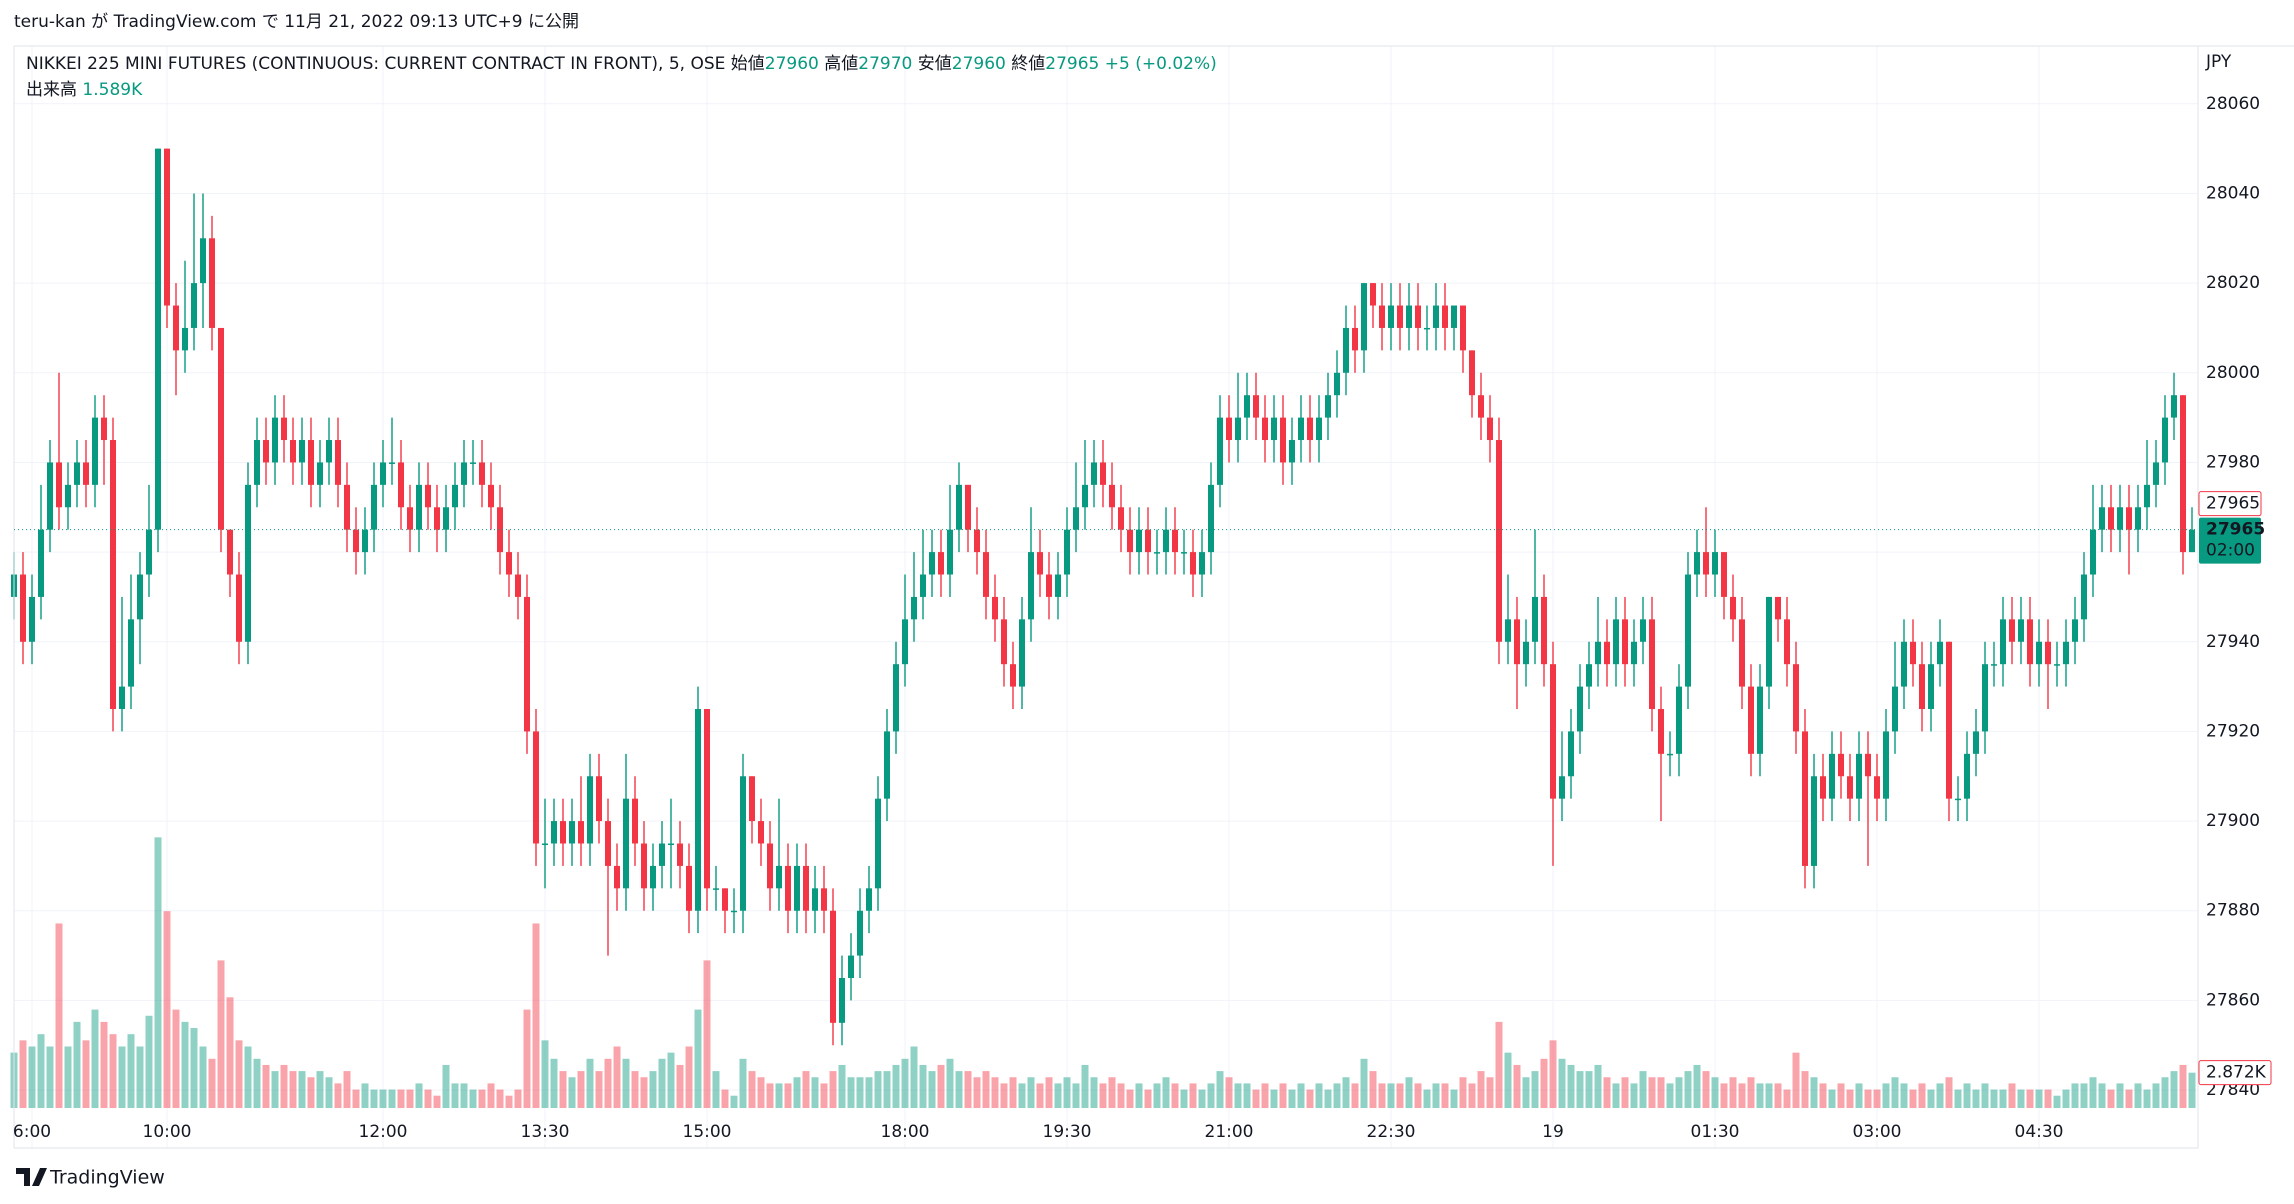 The width and height of the screenshot is (2294, 1204). Describe the element at coordinates (112, 90) in the screenshot. I see `volume-value: 1.589K` at that location.